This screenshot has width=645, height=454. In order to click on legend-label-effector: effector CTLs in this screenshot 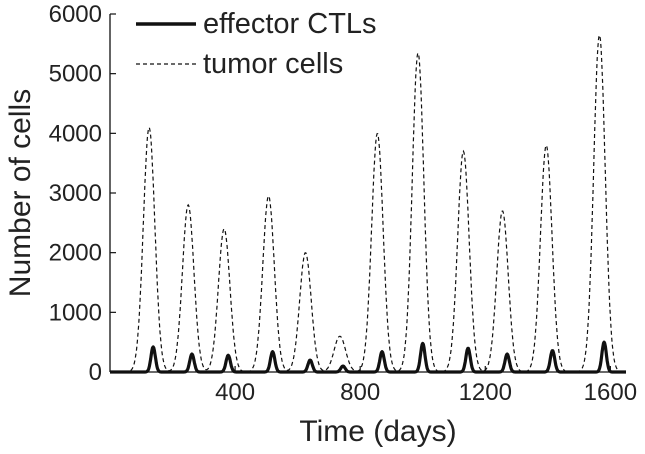, I will do `click(290, 24)`.